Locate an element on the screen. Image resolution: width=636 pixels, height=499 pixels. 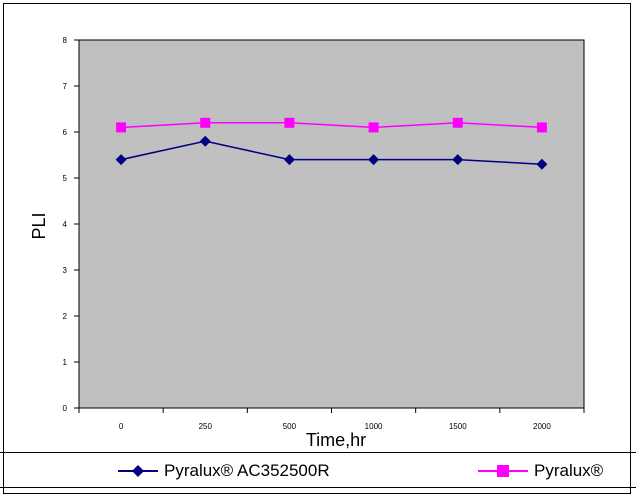
legend: Pyralux® AC352500R Pyralux® is located at coordinates (318, 470).